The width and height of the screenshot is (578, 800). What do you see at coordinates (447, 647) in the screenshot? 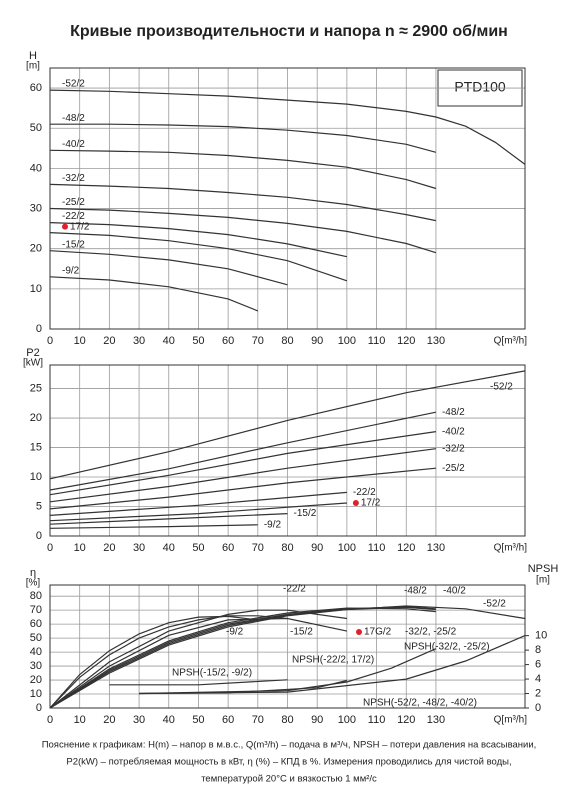
I see `series-label: NPSH(-32/2, -25/2)` at bounding box center [447, 647].